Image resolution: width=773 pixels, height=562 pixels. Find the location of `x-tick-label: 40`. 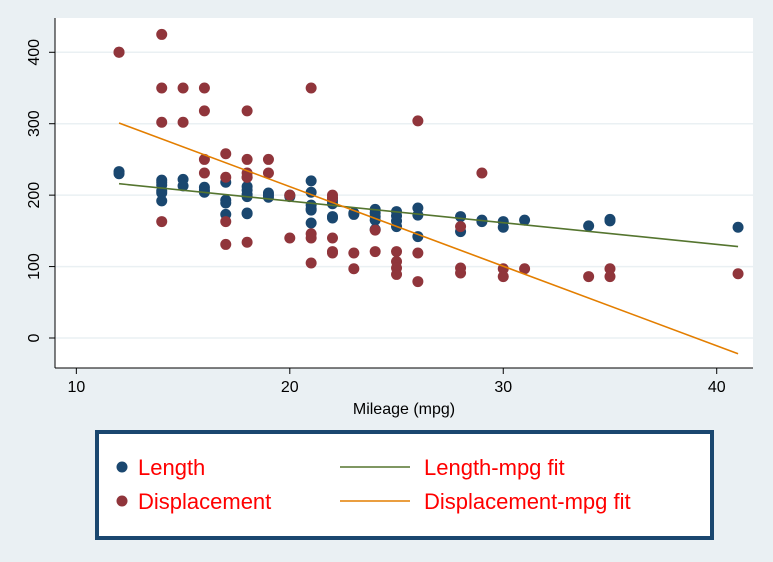

x-tick-label: 40 is located at coordinates (717, 387).